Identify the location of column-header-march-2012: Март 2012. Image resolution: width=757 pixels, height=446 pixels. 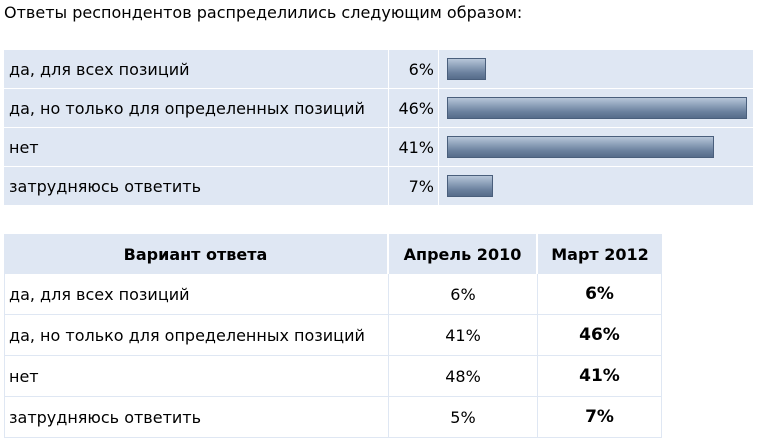
(600, 254).